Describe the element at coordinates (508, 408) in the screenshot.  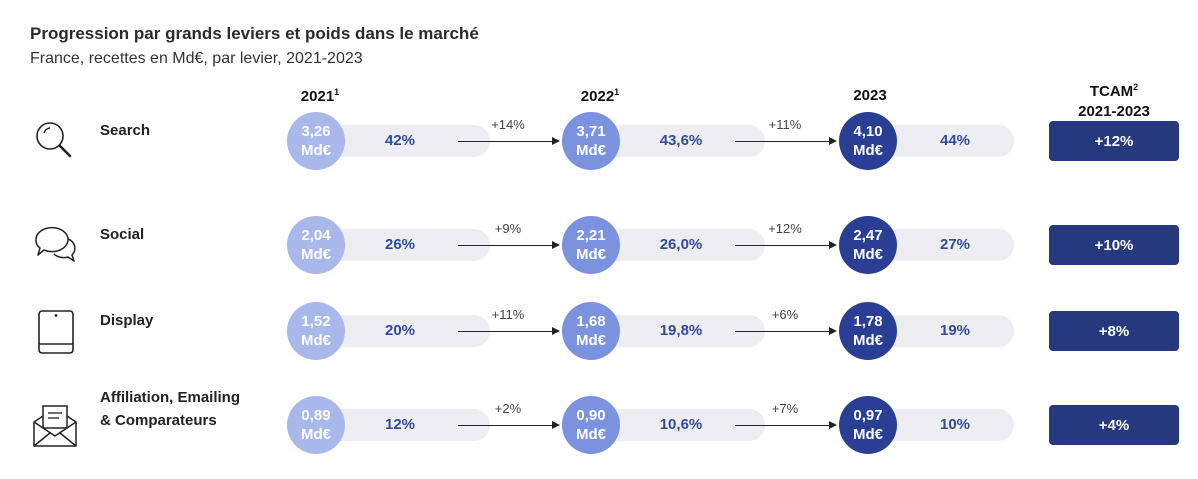
I see `growth-label-1: +2%` at that location.